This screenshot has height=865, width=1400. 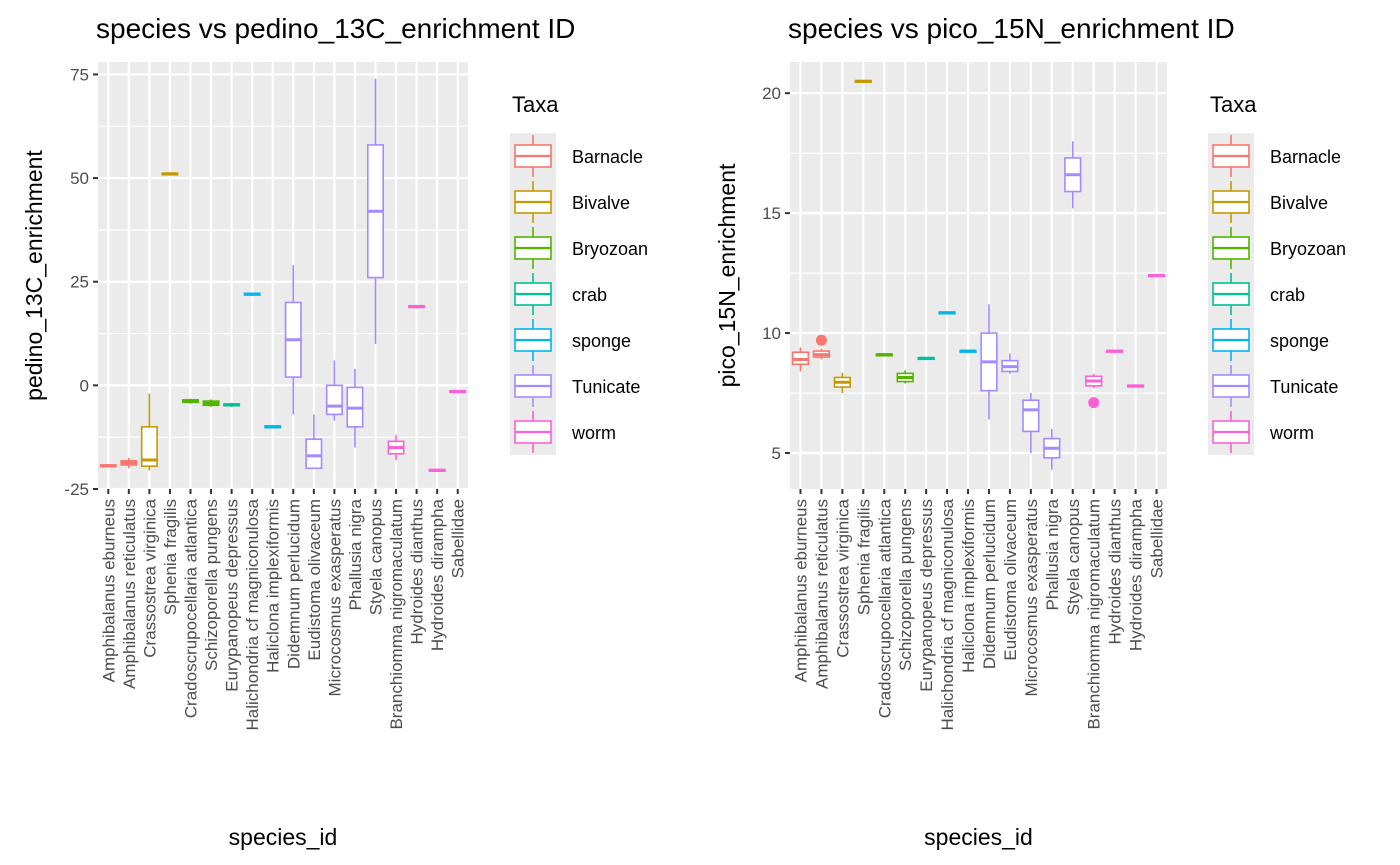 What do you see at coordinates (129, 594) in the screenshot?
I see `x-tick-label: Amphibalanus reticulatus` at bounding box center [129, 594].